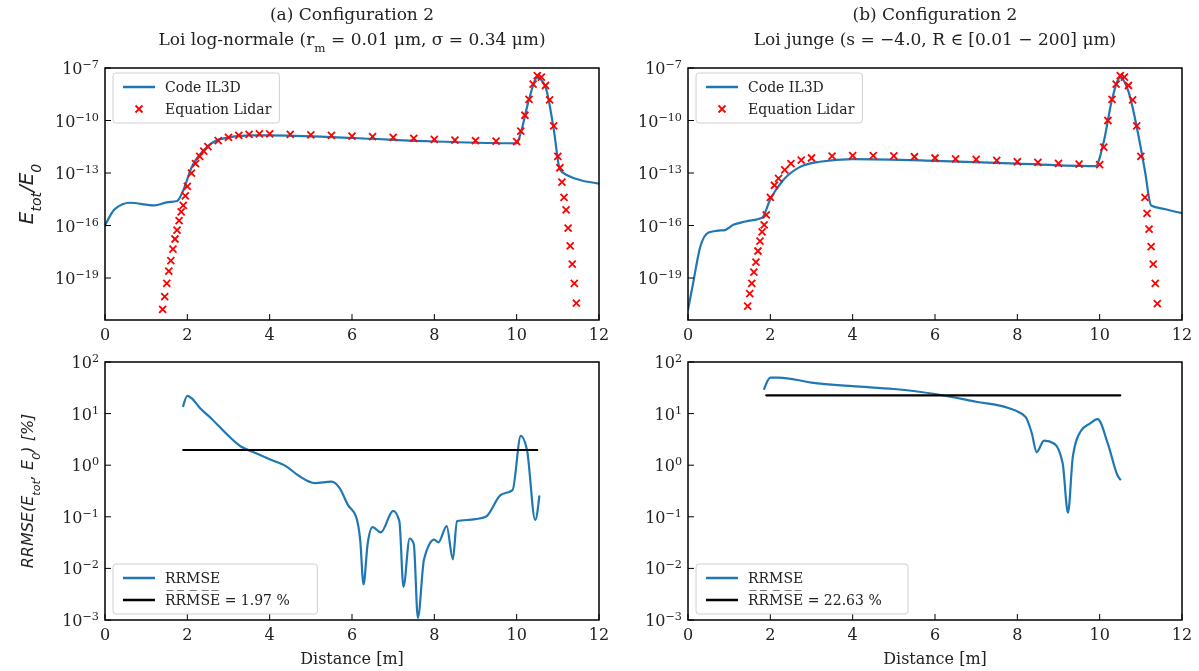 The image size is (1199, 671). I want to click on x-tick-label: 8, so click(434, 334).